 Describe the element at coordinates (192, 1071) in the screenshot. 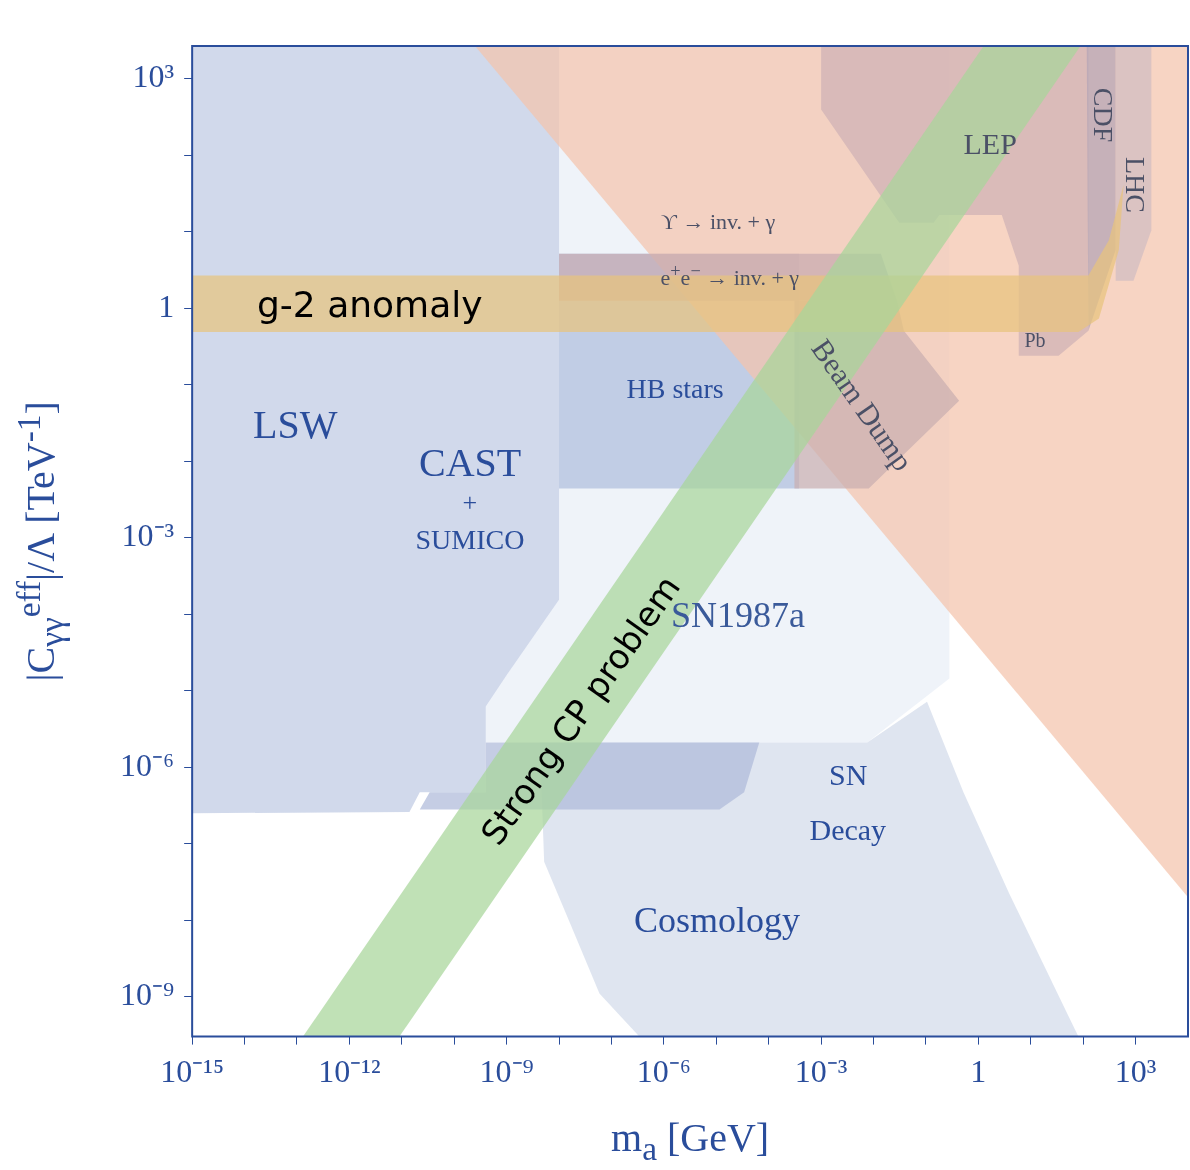

I see `x-tick-label: 10⁻¹⁵` at that location.